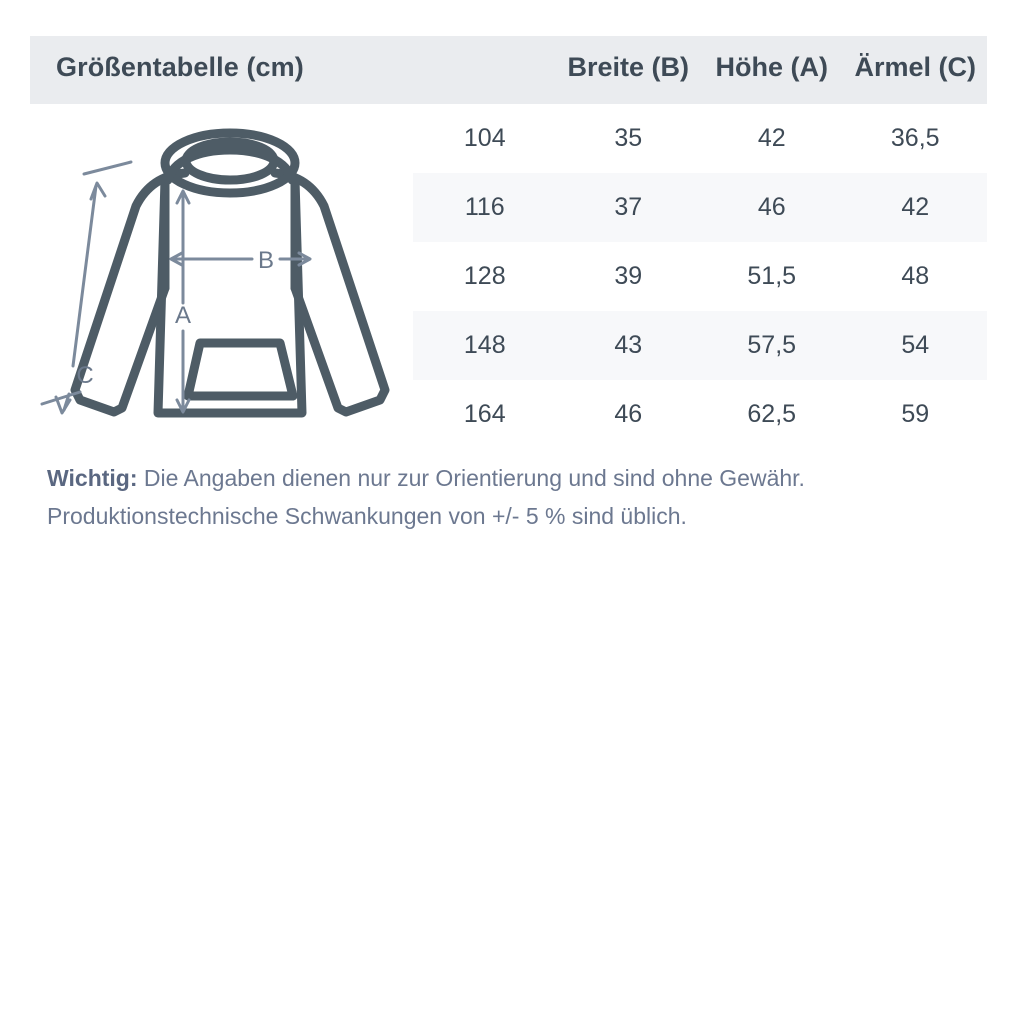 This screenshot has height=1024, width=1024. What do you see at coordinates (84, 375) in the screenshot?
I see `label-sleeve-c: C` at bounding box center [84, 375].